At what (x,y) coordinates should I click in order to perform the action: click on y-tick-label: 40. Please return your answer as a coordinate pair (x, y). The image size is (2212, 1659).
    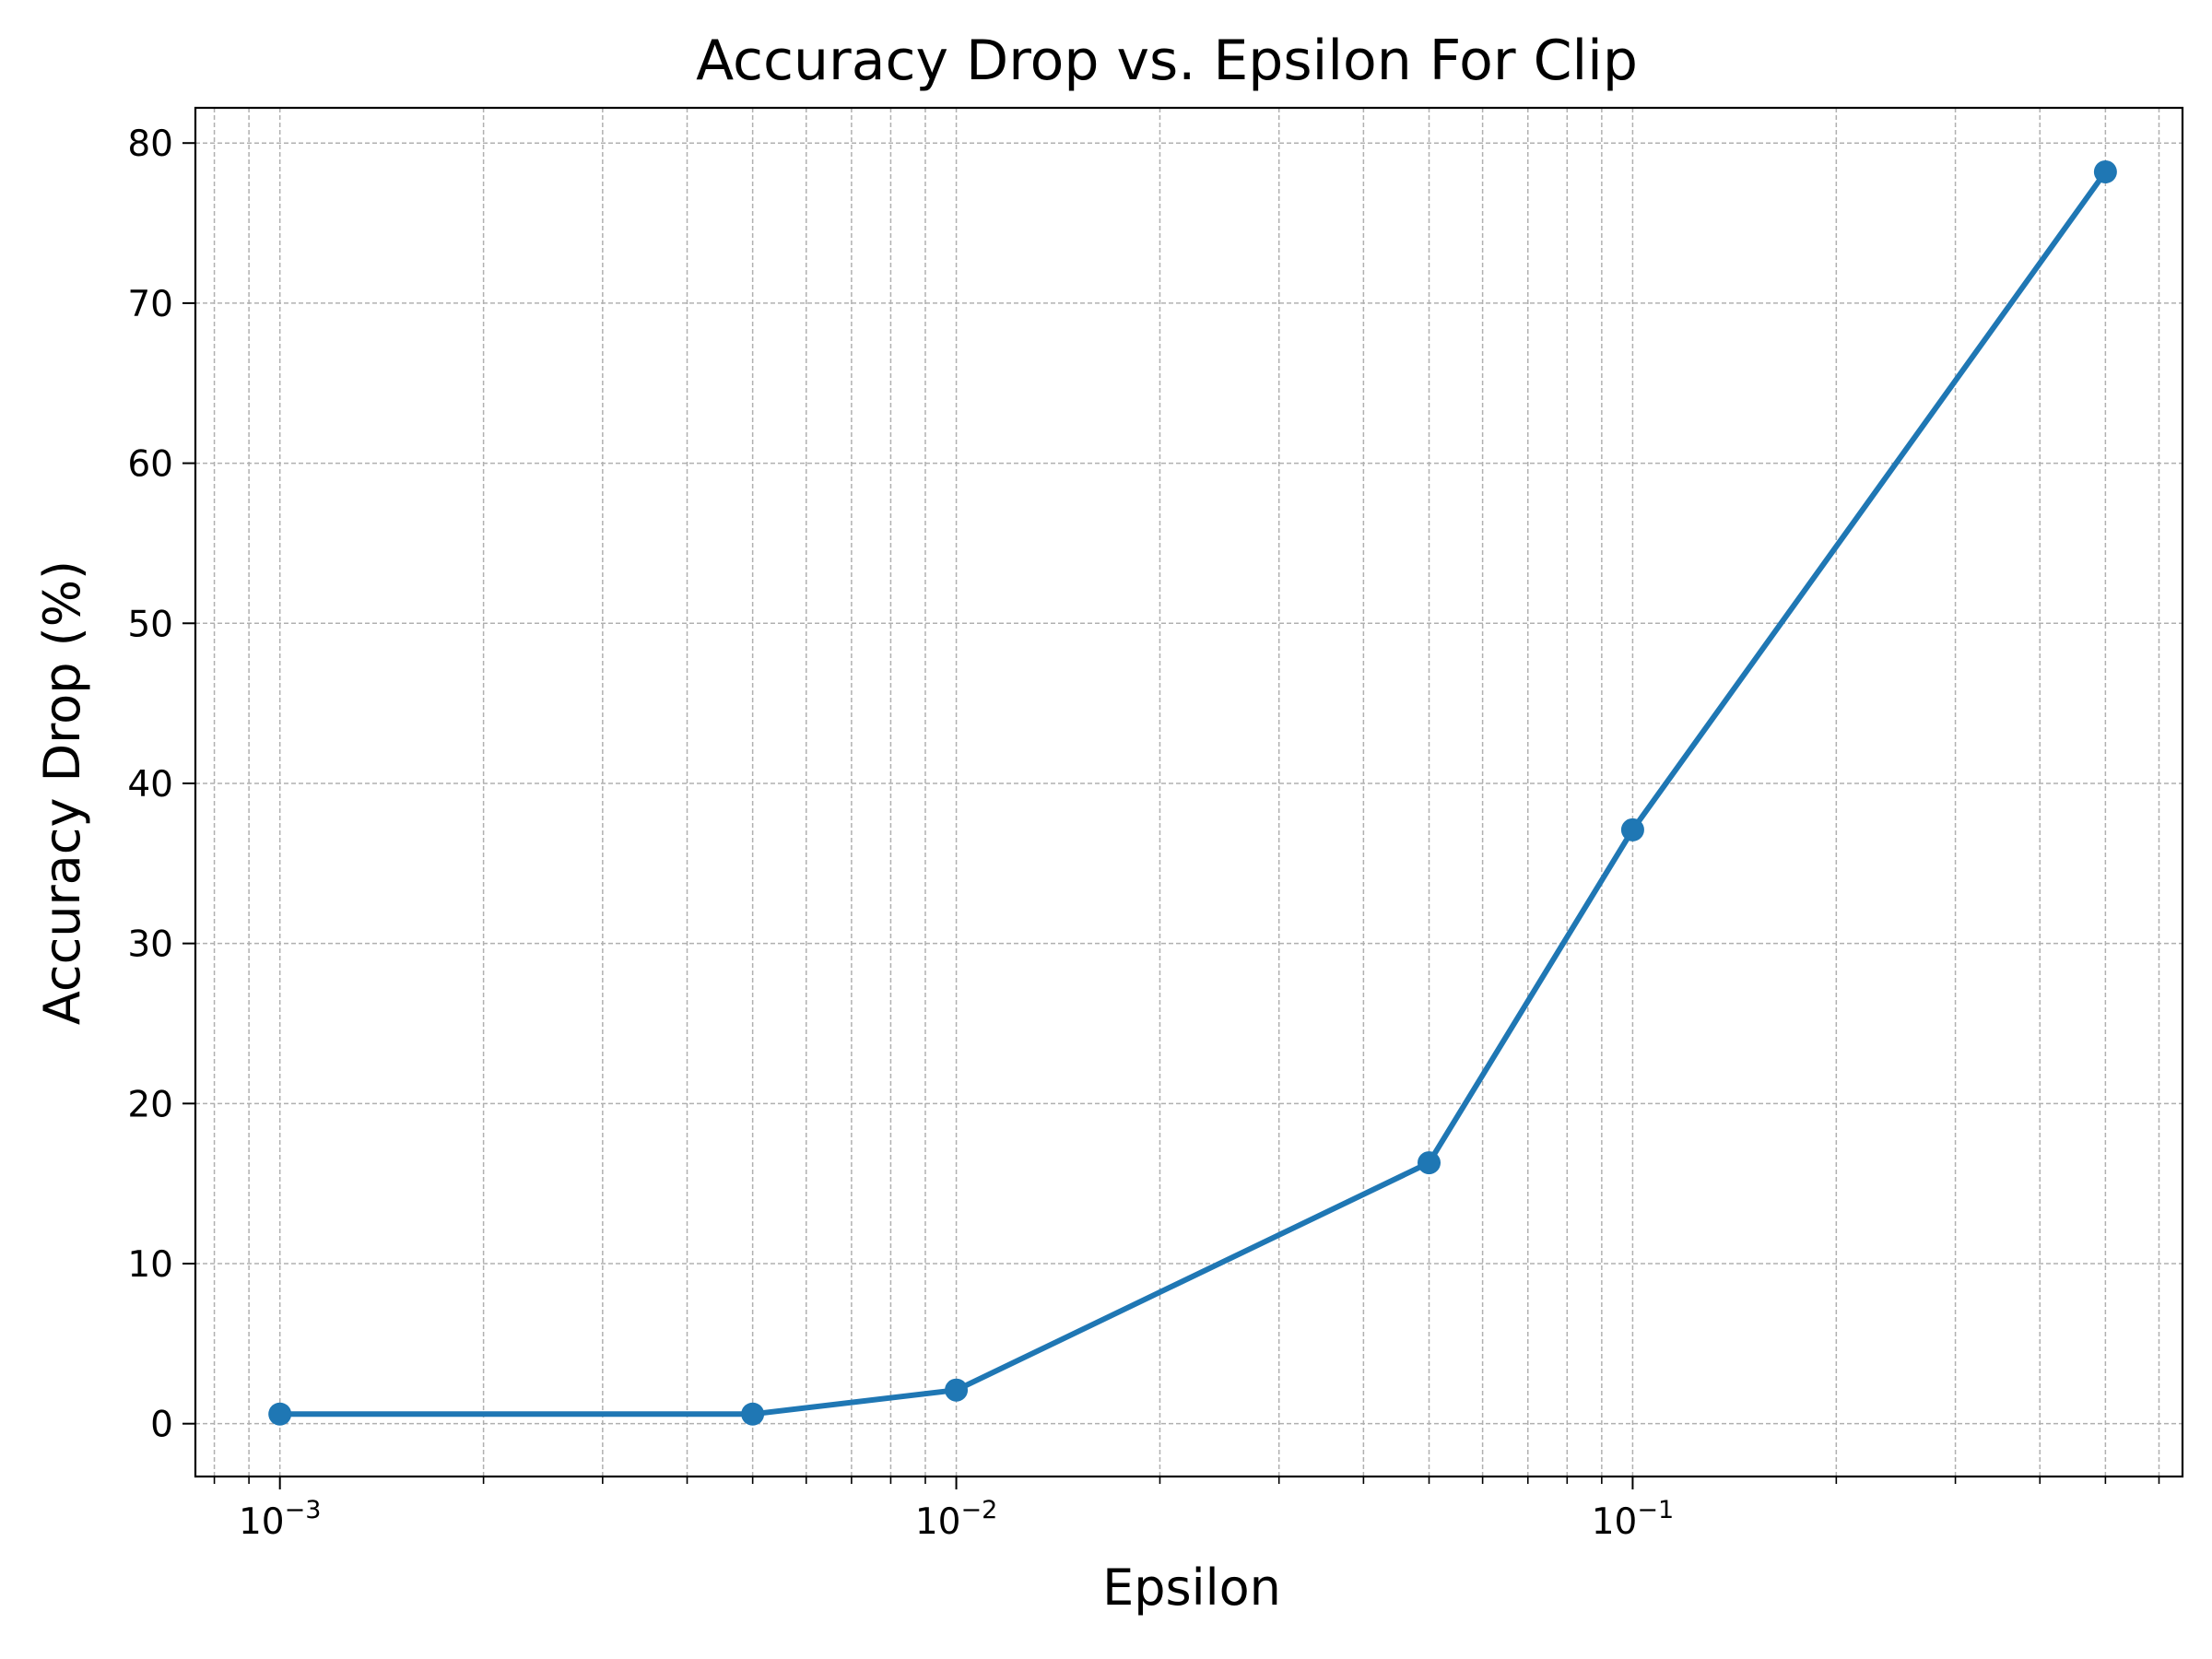
    Looking at the image, I should click on (150, 785).